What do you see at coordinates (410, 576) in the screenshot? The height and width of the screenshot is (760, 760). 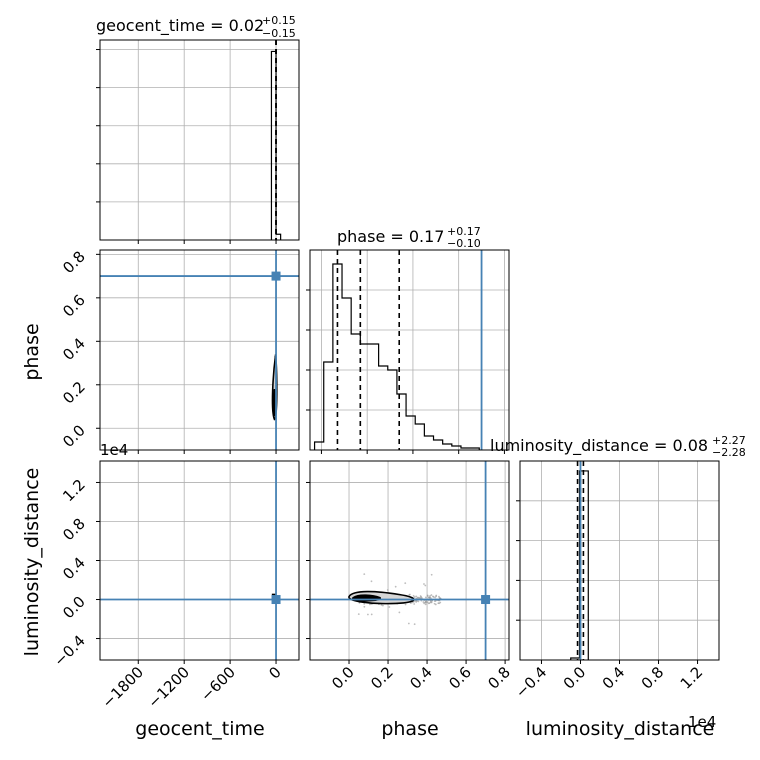 I see `panel-luminosity-vs-phase: 0.0 0.2 0.4 0.6 0.8` at bounding box center [410, 576].